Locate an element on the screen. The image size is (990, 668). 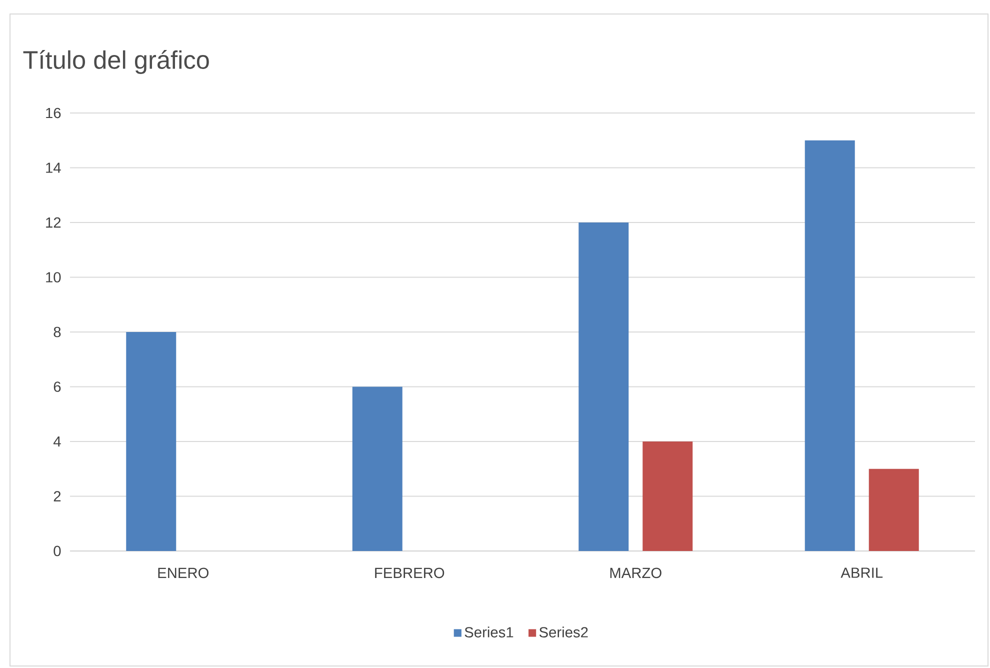
legend-label: Series2 is located at coordinates (563, 632).